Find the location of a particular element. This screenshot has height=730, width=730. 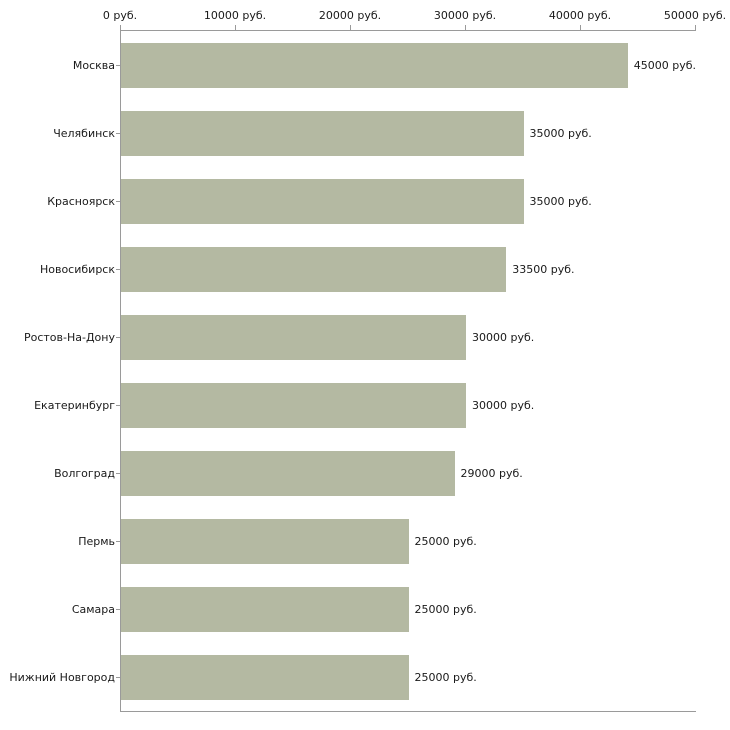

category-label: Пермь is located at coordinates (96, 541).